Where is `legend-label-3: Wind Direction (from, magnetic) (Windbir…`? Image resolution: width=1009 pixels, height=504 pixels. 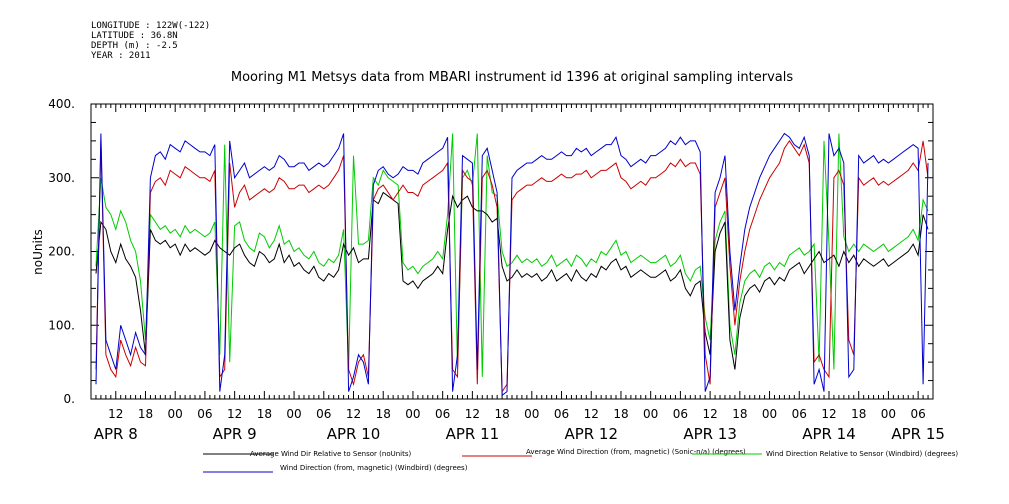 legend-label-3: Wind Direction (from, magnetic) (Windbir… is located at coordinates (374, 468).